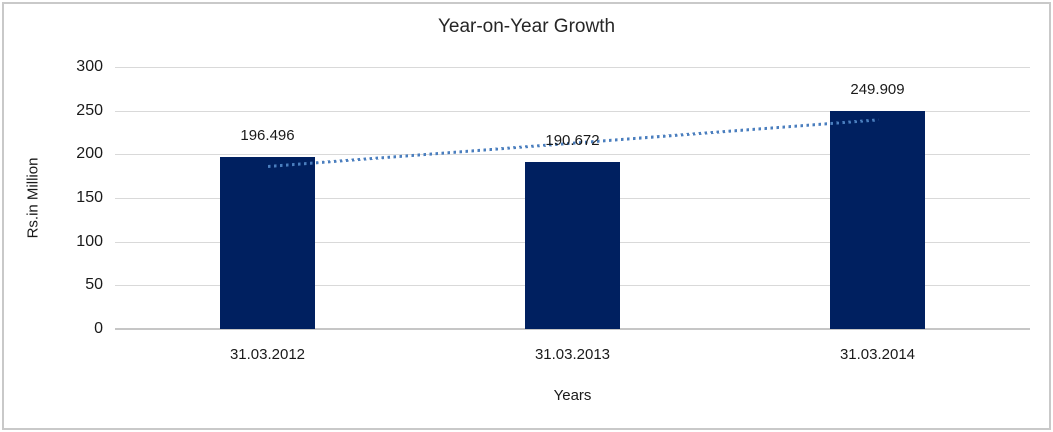 The image size is (1053, 432). I want to click on y-tick-label: 100, so click(89, 241).